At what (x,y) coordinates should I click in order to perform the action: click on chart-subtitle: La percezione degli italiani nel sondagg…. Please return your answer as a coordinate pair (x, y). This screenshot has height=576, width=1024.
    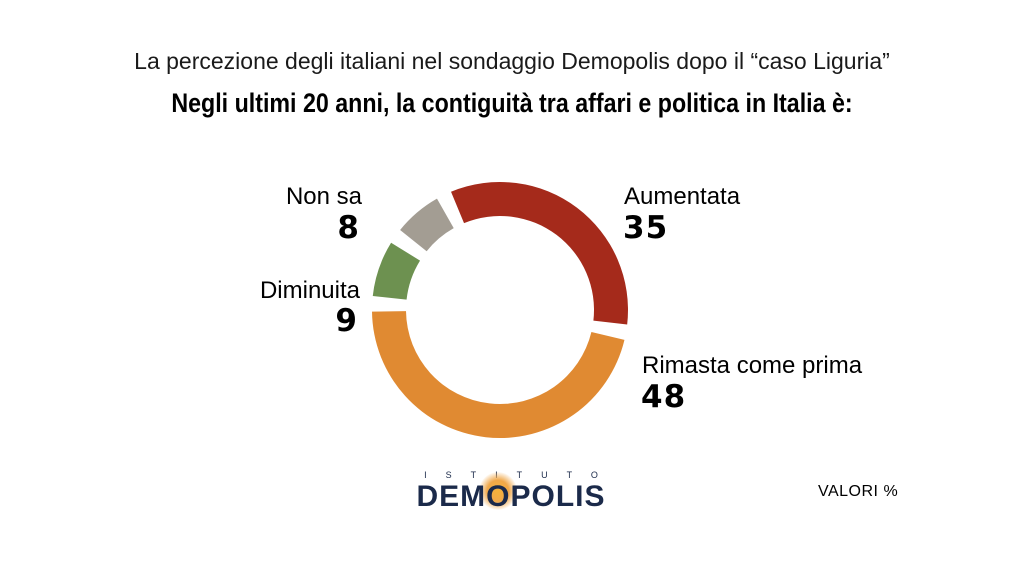
    Looking at the image, I should click on (512, 61).